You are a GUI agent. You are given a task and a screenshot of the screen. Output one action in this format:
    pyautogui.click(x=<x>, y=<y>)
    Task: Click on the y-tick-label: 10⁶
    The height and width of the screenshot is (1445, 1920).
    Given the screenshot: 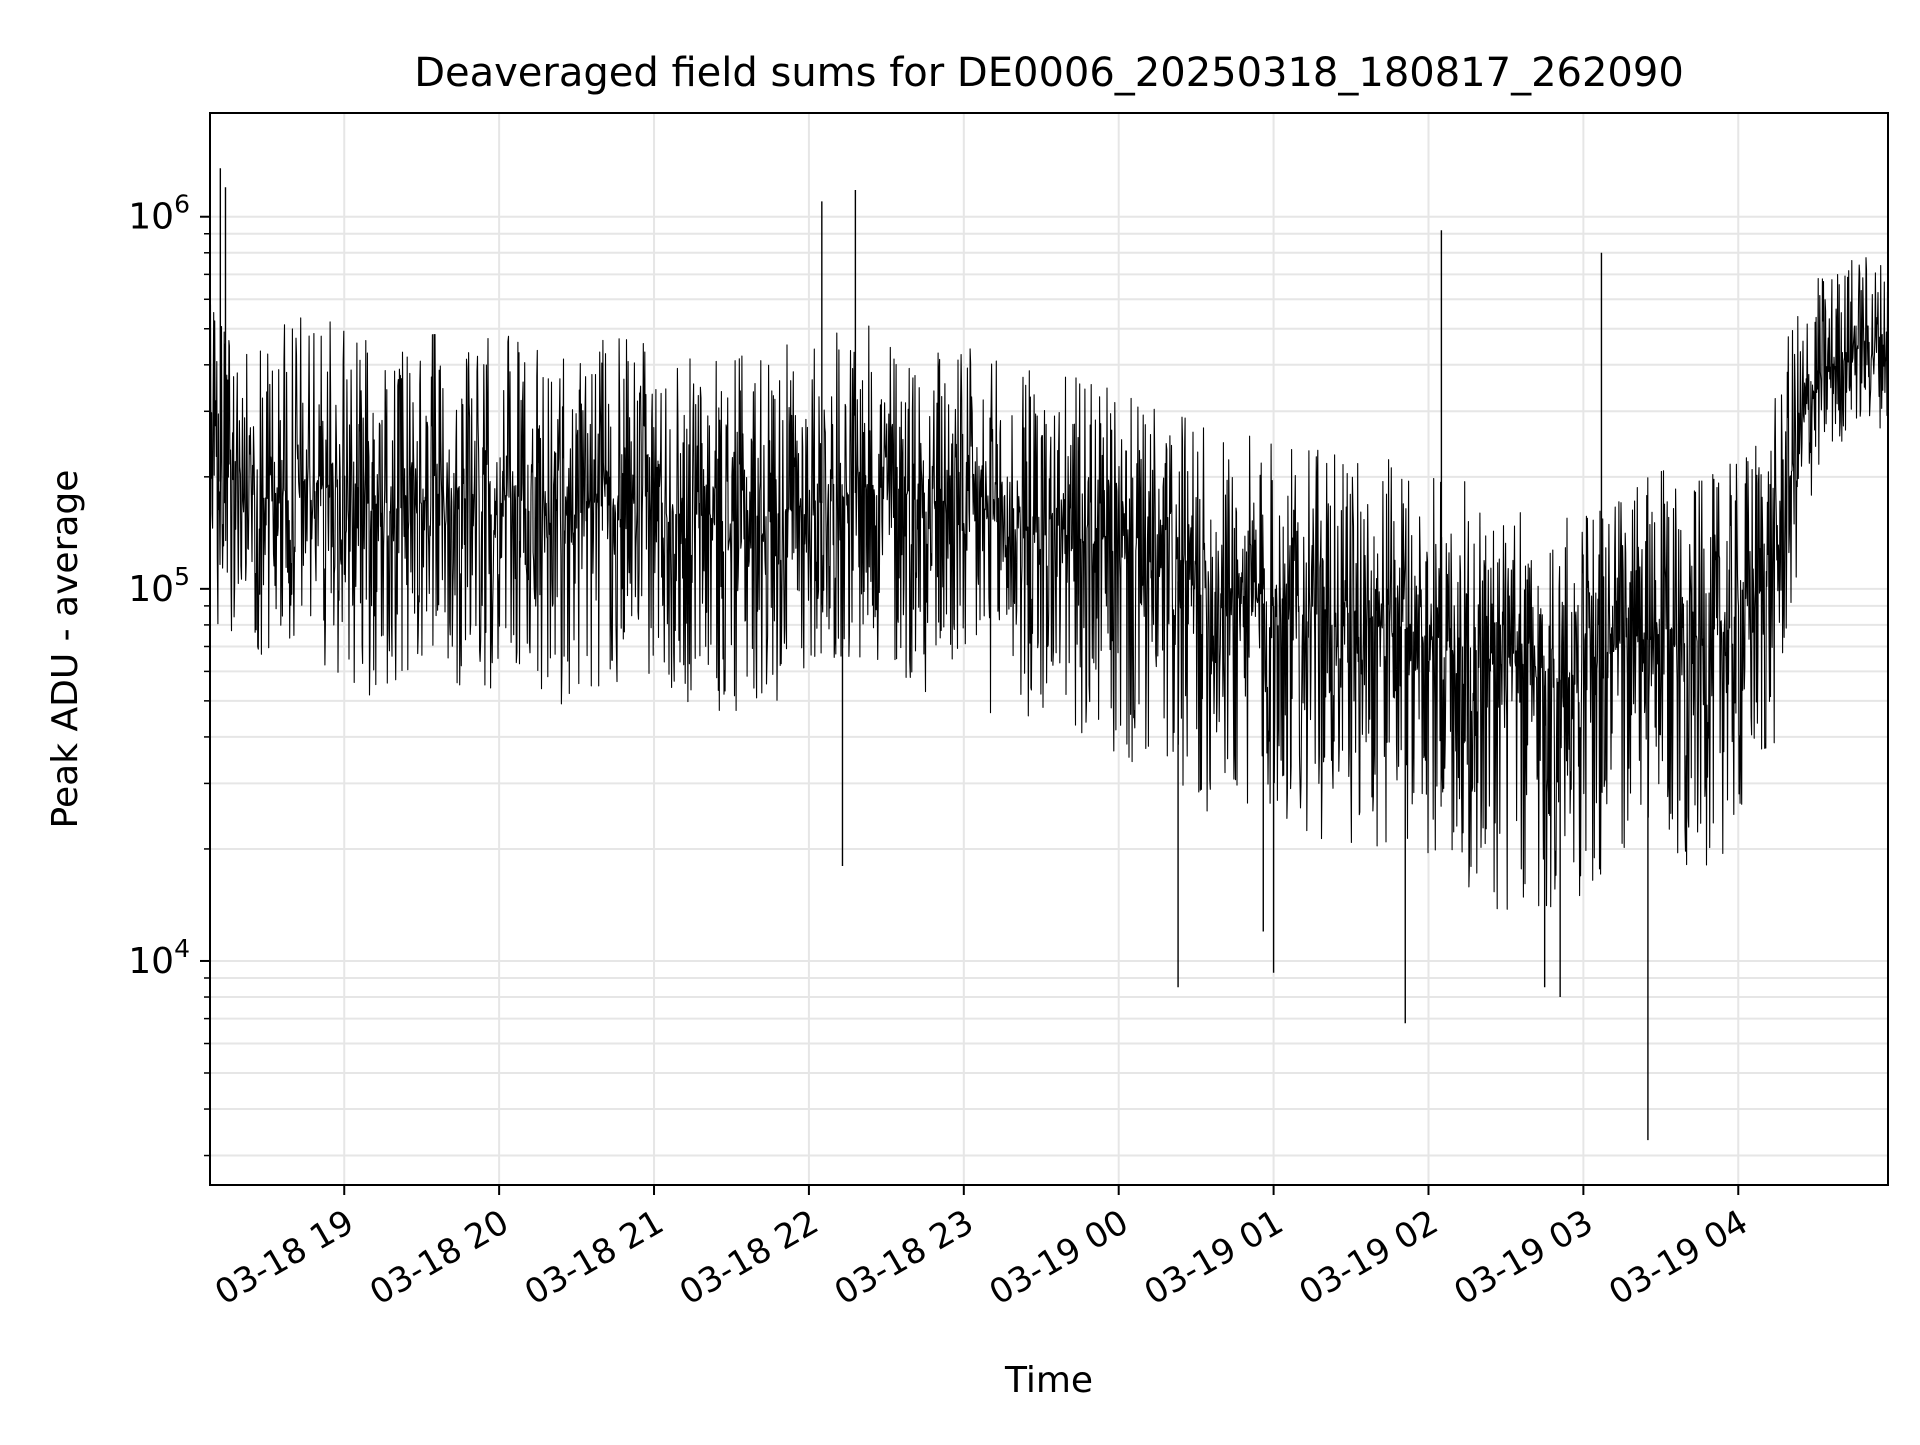 What is the action you would take?
    pyautogui.click(x=159, y=214)
    